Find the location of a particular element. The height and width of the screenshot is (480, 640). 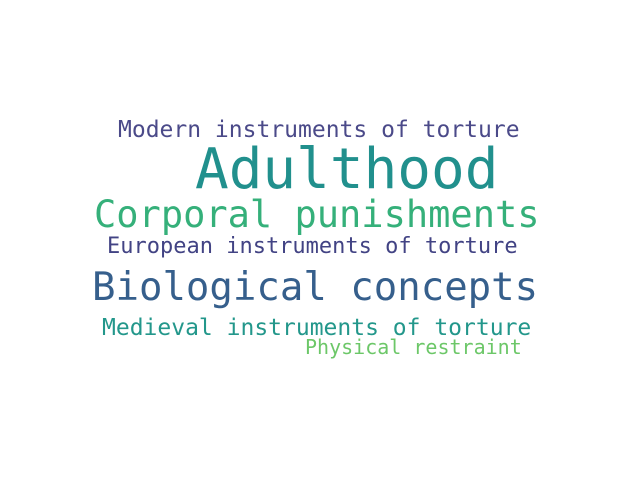

word-corporal-punishments: Corporal punishments is located at coordinates (317, 214).